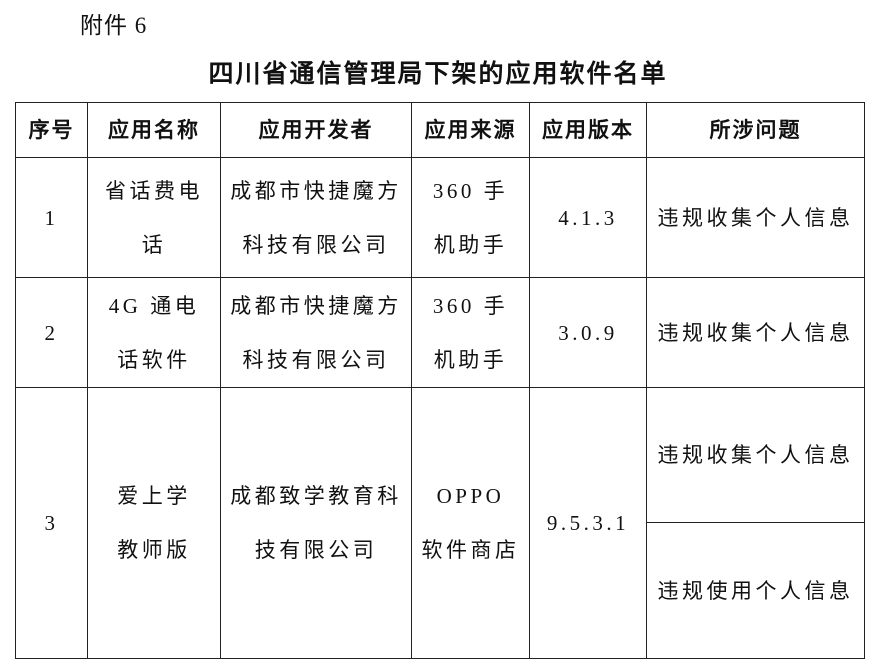 The image size is (876, 670). What do you see at coordinates (588, 130) in the screenshot?
I see `header-version: 应用版本` at bounding box center [588, 130].